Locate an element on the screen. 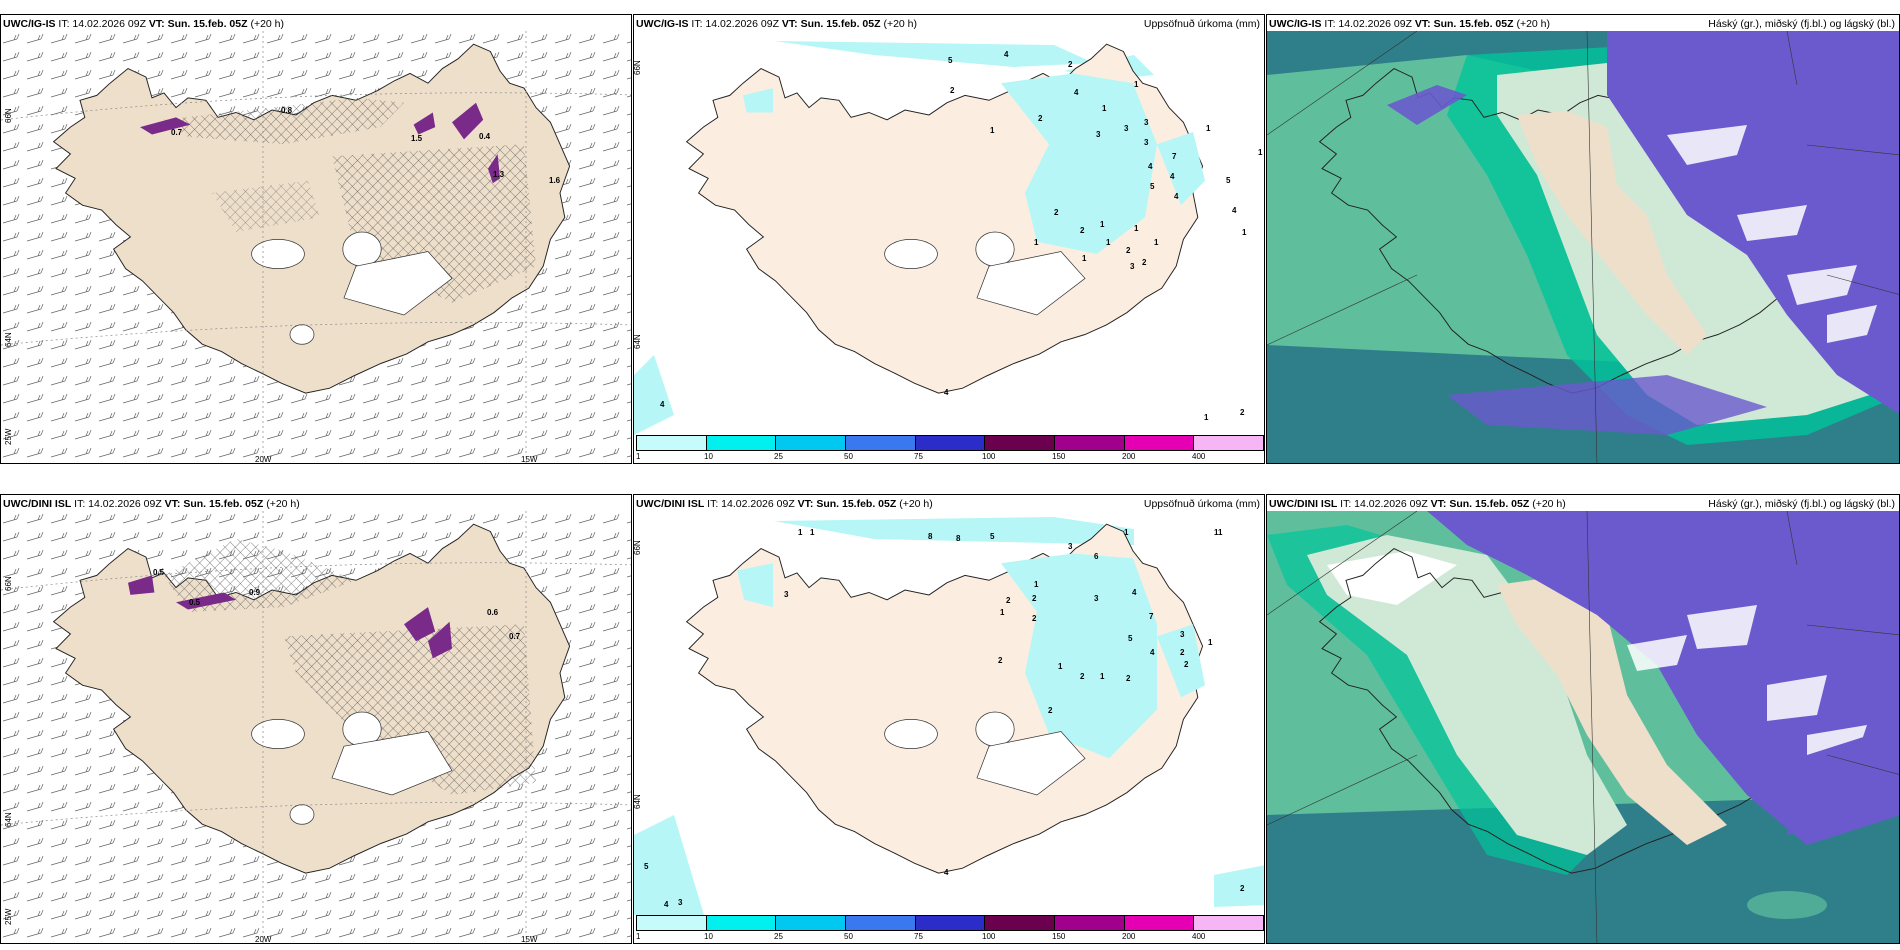  icing-labels: 0.5 0.5 0.9 0.6 0.7 is located at coordinates (337, 604).